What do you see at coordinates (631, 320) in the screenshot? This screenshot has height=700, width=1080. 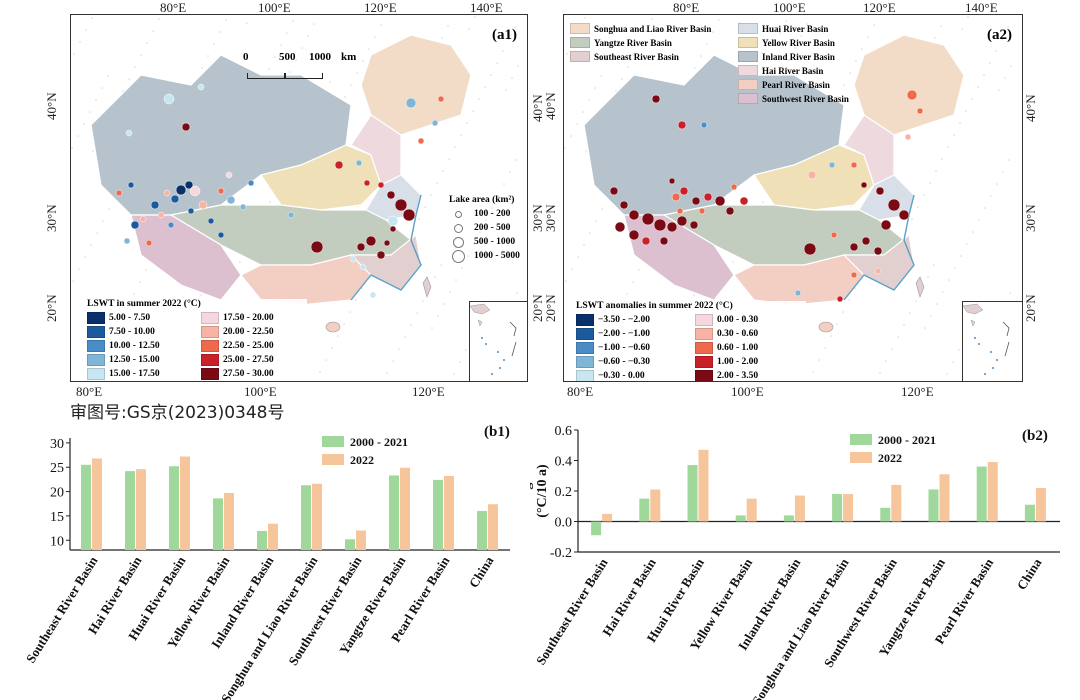 I see `legend-item: −3.50 - −2.00` at bounding box center [631, 320].